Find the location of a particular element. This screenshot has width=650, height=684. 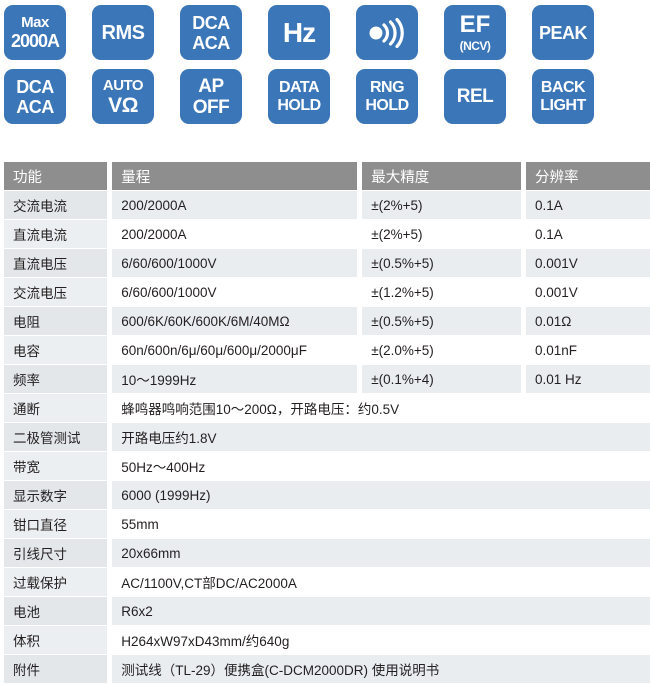

cell-range: AC/1100V,CT部DC/AC2000A is located at coordinates (381, 582).